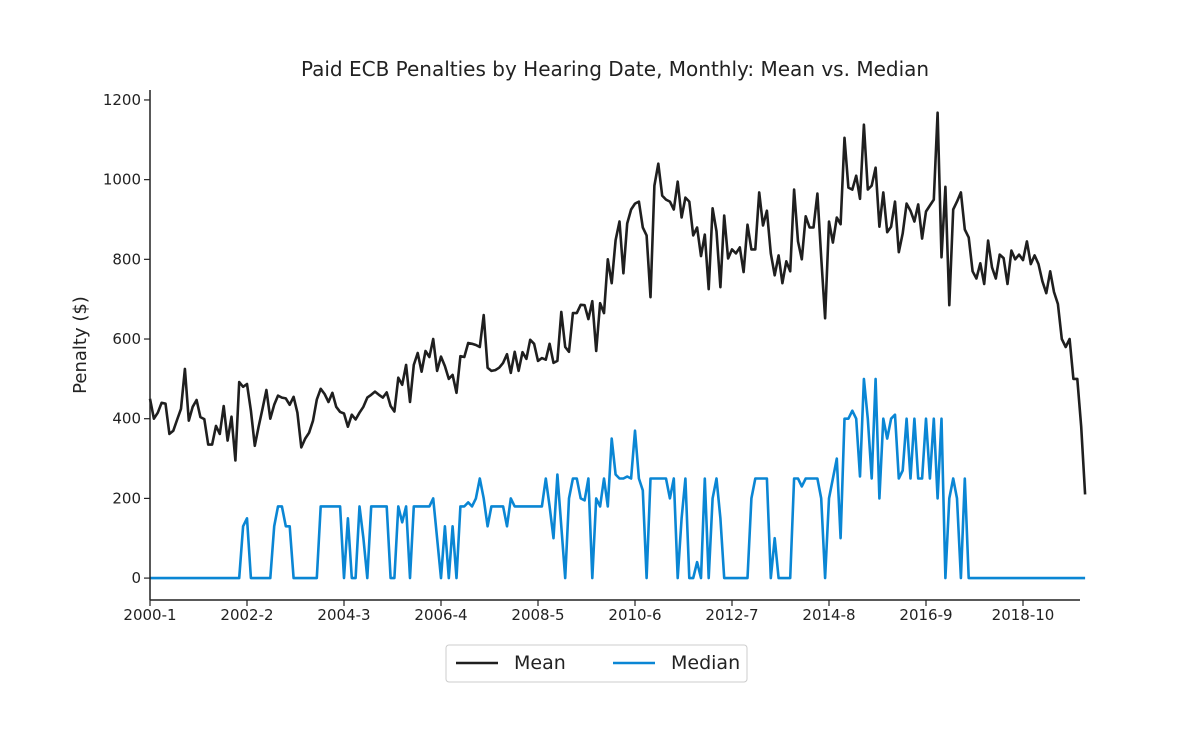  I want to click on x-tick-label: 2014-8, so click(828, 615).